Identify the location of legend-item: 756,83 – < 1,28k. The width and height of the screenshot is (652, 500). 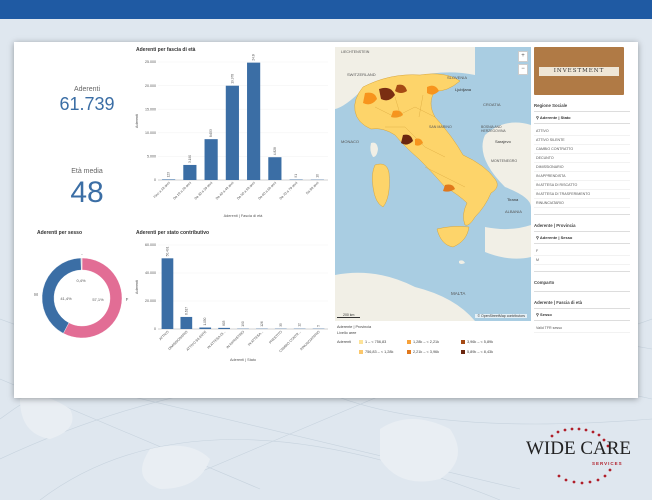
(376, 352).